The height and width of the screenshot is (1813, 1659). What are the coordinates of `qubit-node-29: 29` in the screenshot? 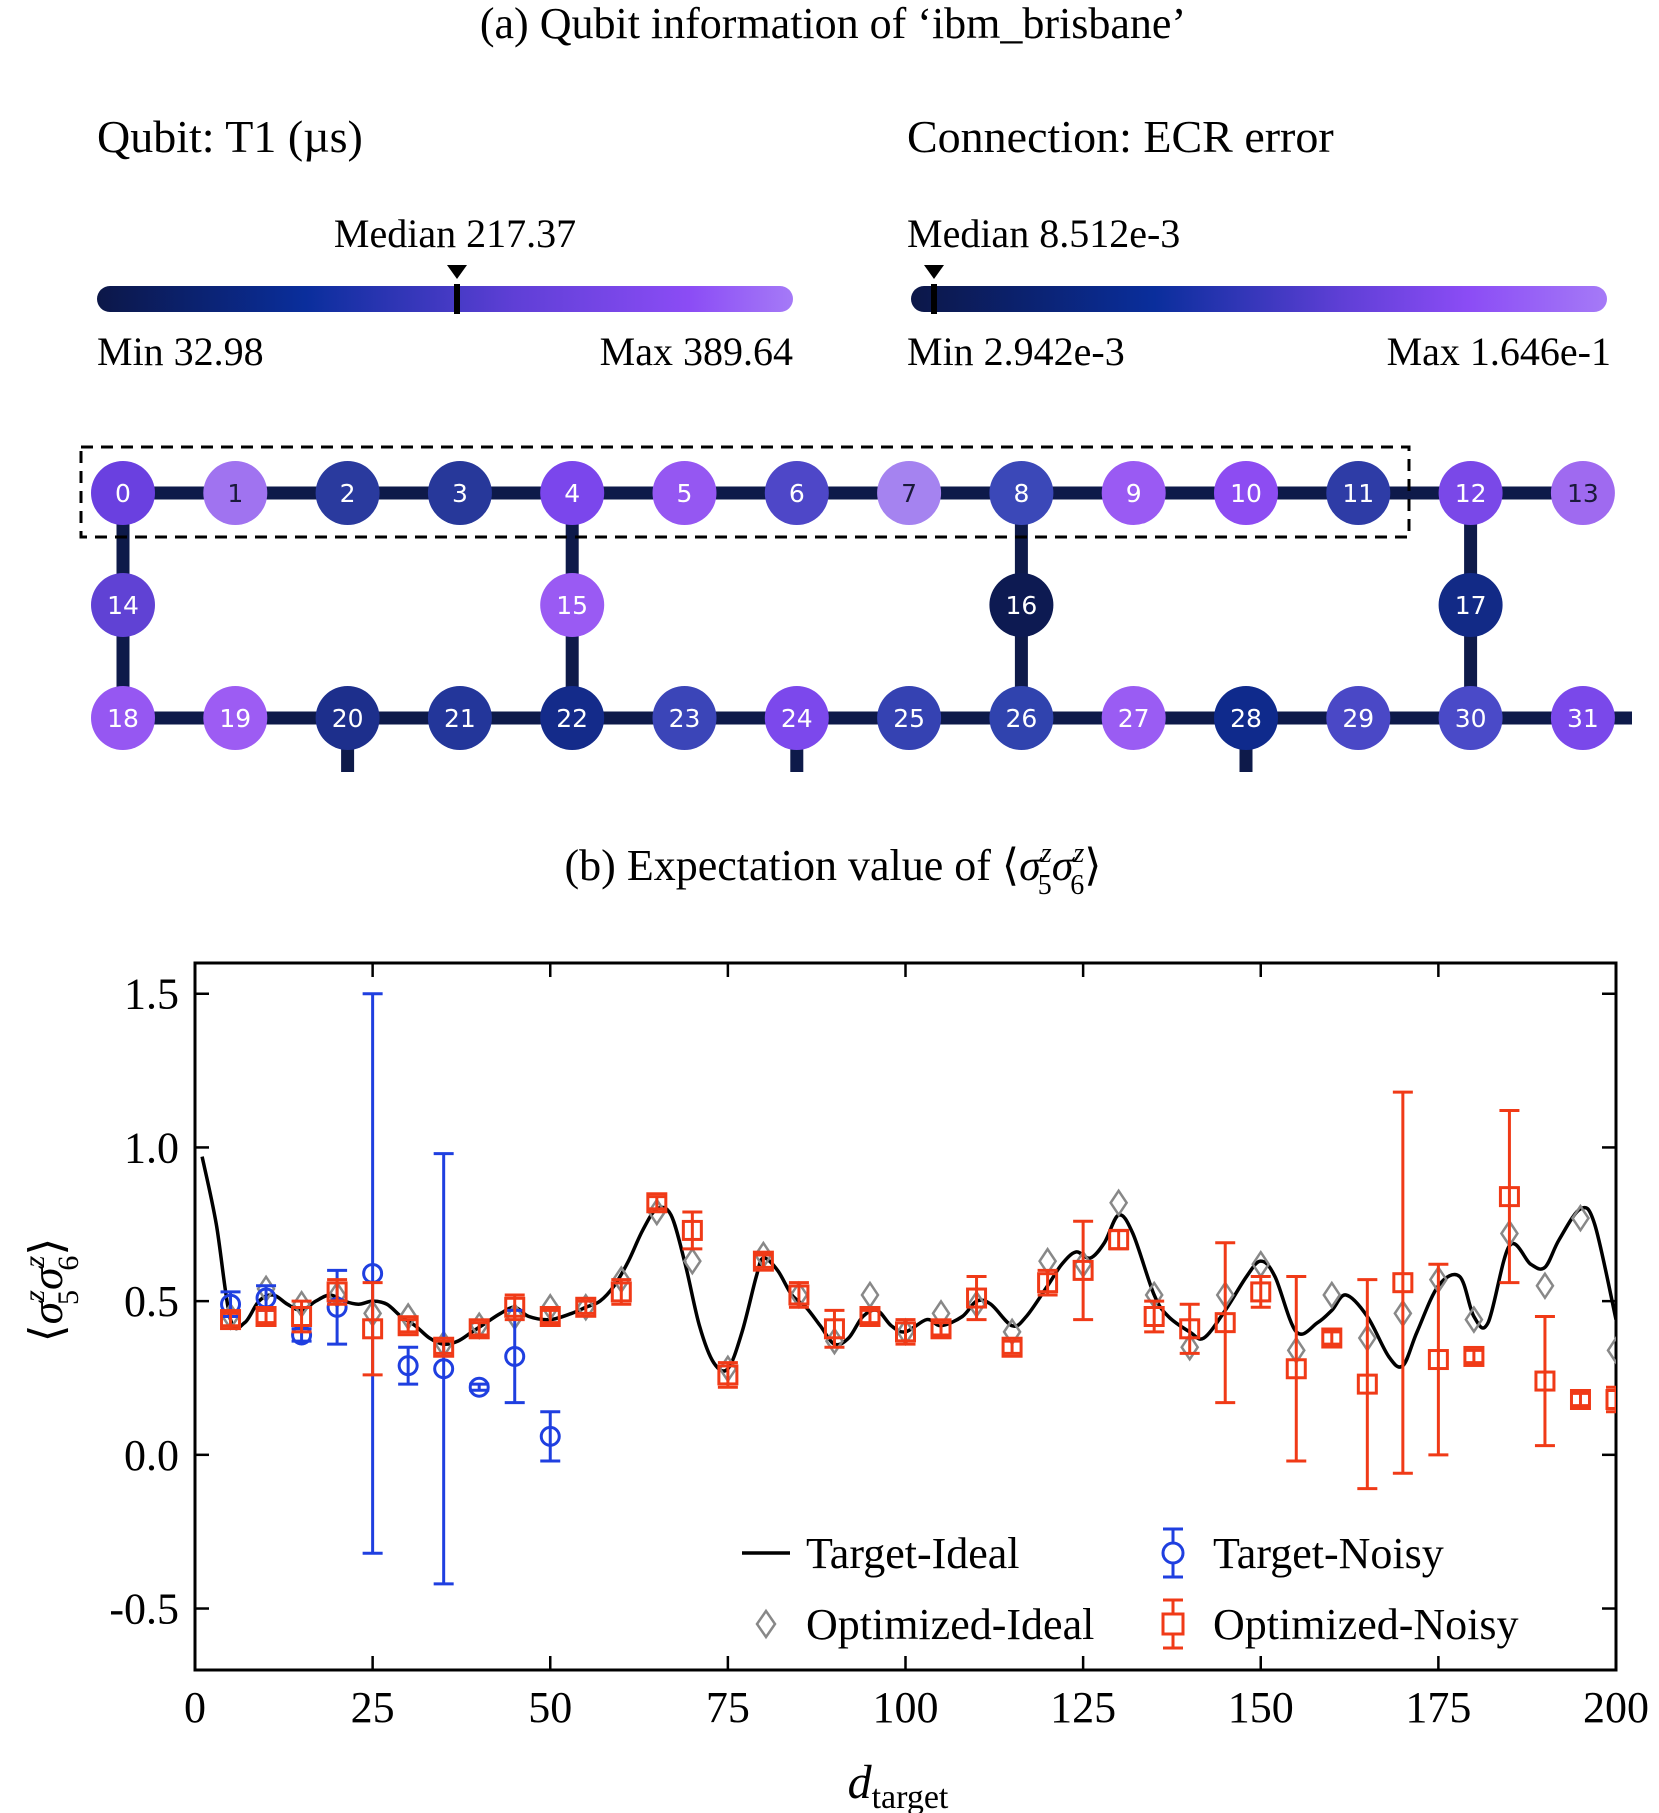 It's located at (1358, 718).